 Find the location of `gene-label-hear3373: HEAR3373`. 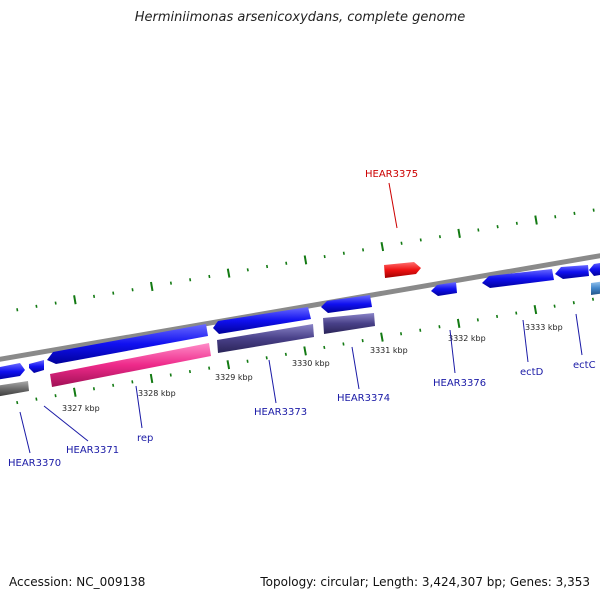

gene-label-hear3373: HEAR3373 is located at coordinates (280, 412).